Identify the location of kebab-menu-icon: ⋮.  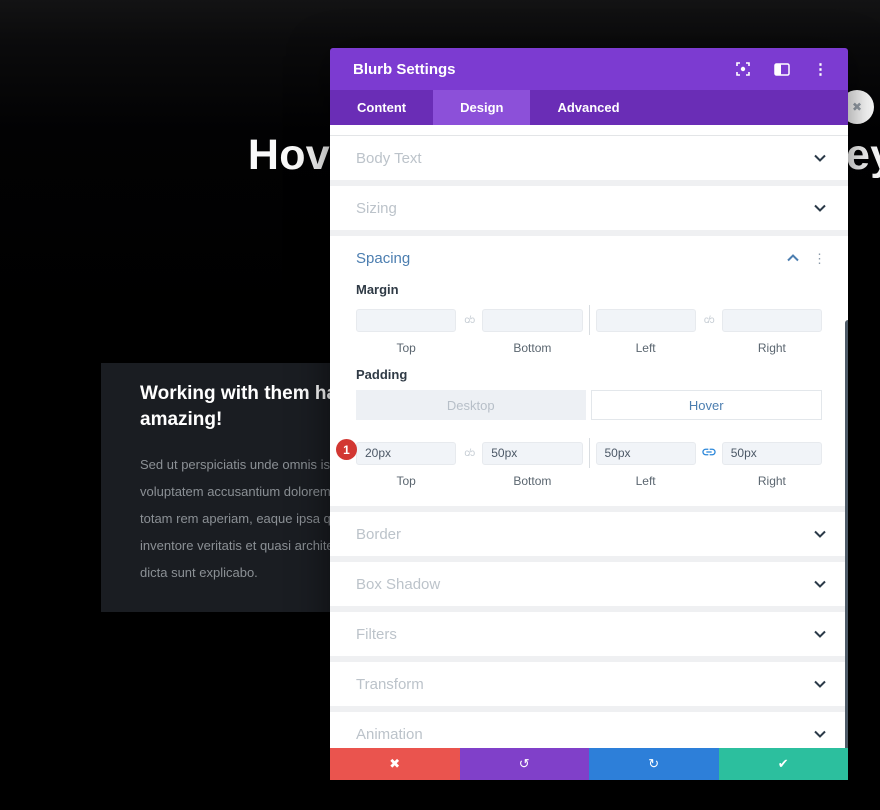
(820, 69).